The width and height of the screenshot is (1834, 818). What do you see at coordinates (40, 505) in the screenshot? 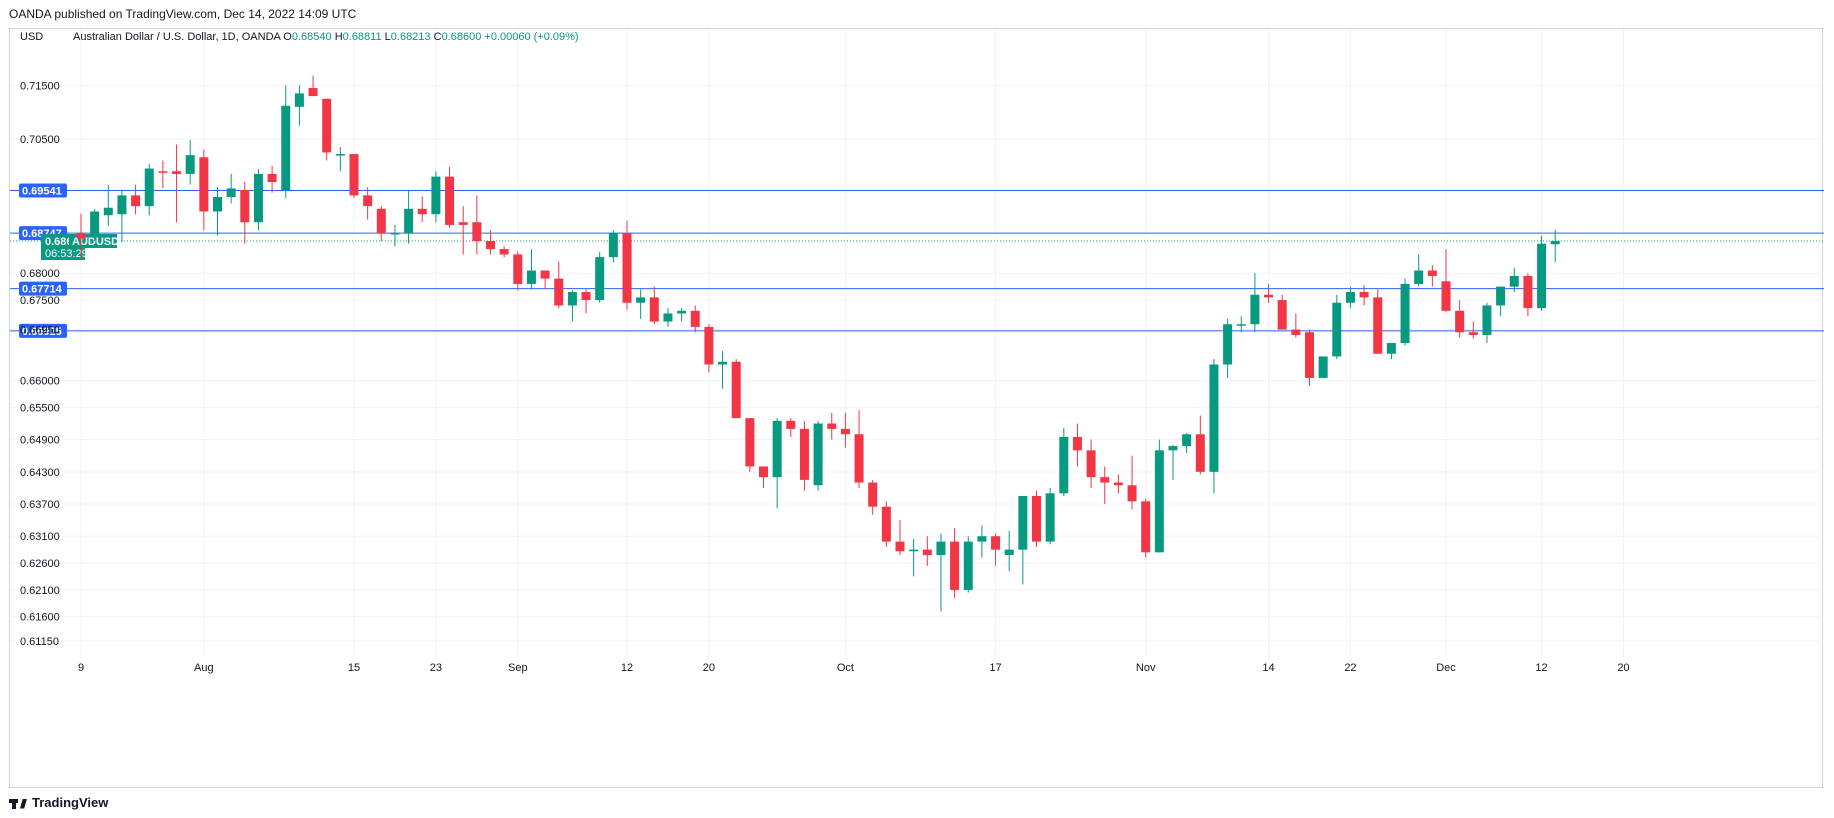
I see `y-tick-label: 0.63700` at bounding box center [40, 505].